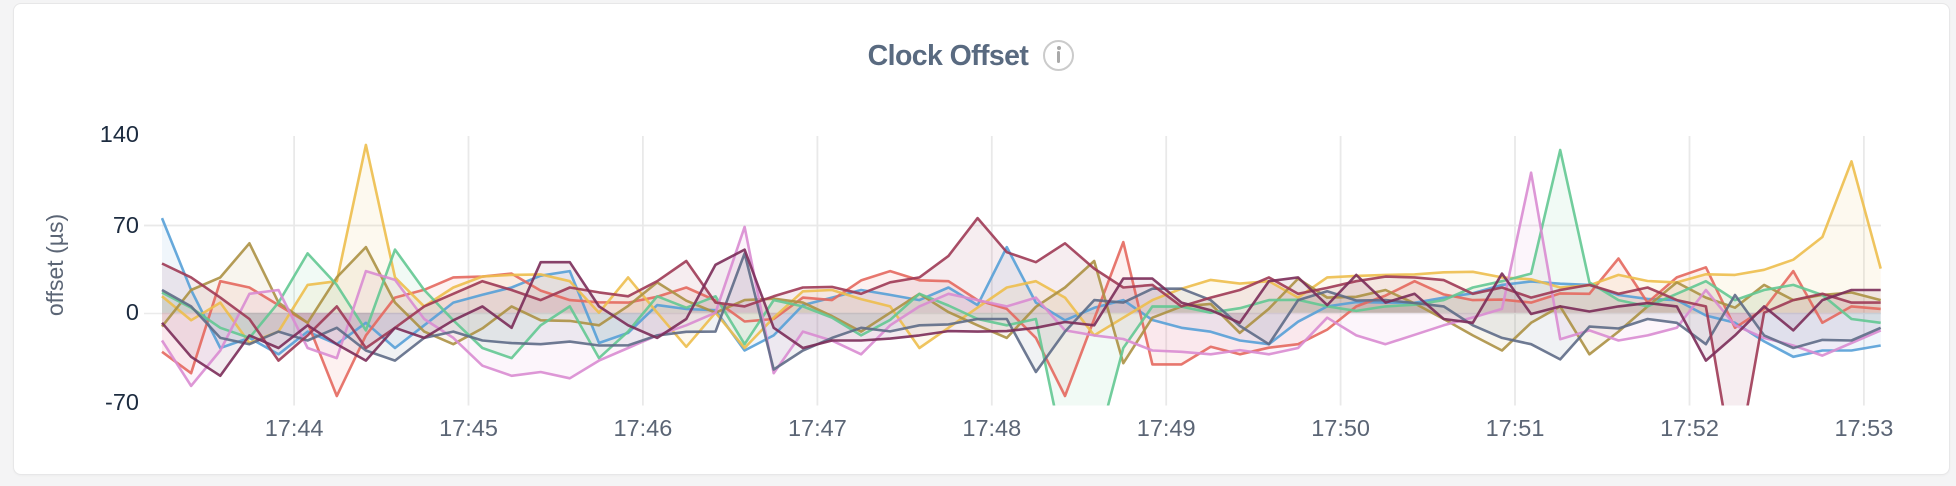 Image resolution: width=1956 pixels, height=486 pixels. What do you see at coordinates (132, 312) in the screenshot?
I see `svg-text: 0` at bounding box center [132, 312].